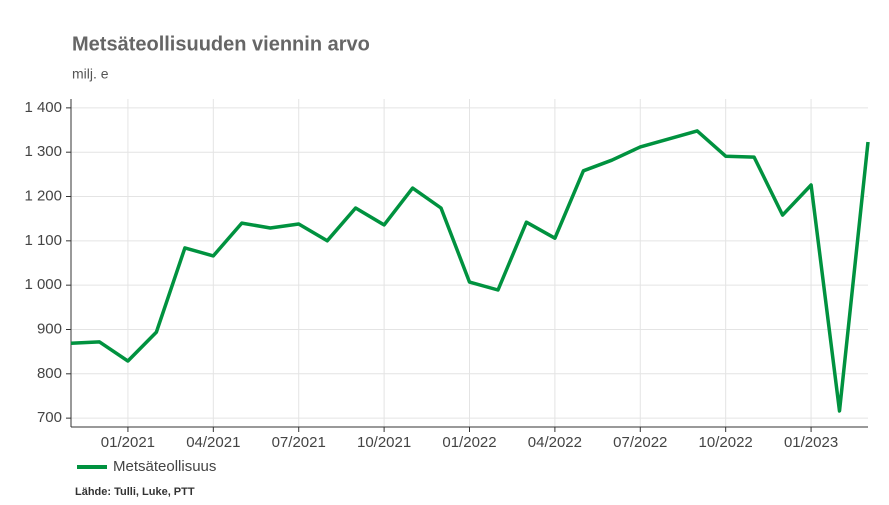 This screenshot has width=889, height=505. I want to click on x-tick-label: 01/2021, so click(128, 442).